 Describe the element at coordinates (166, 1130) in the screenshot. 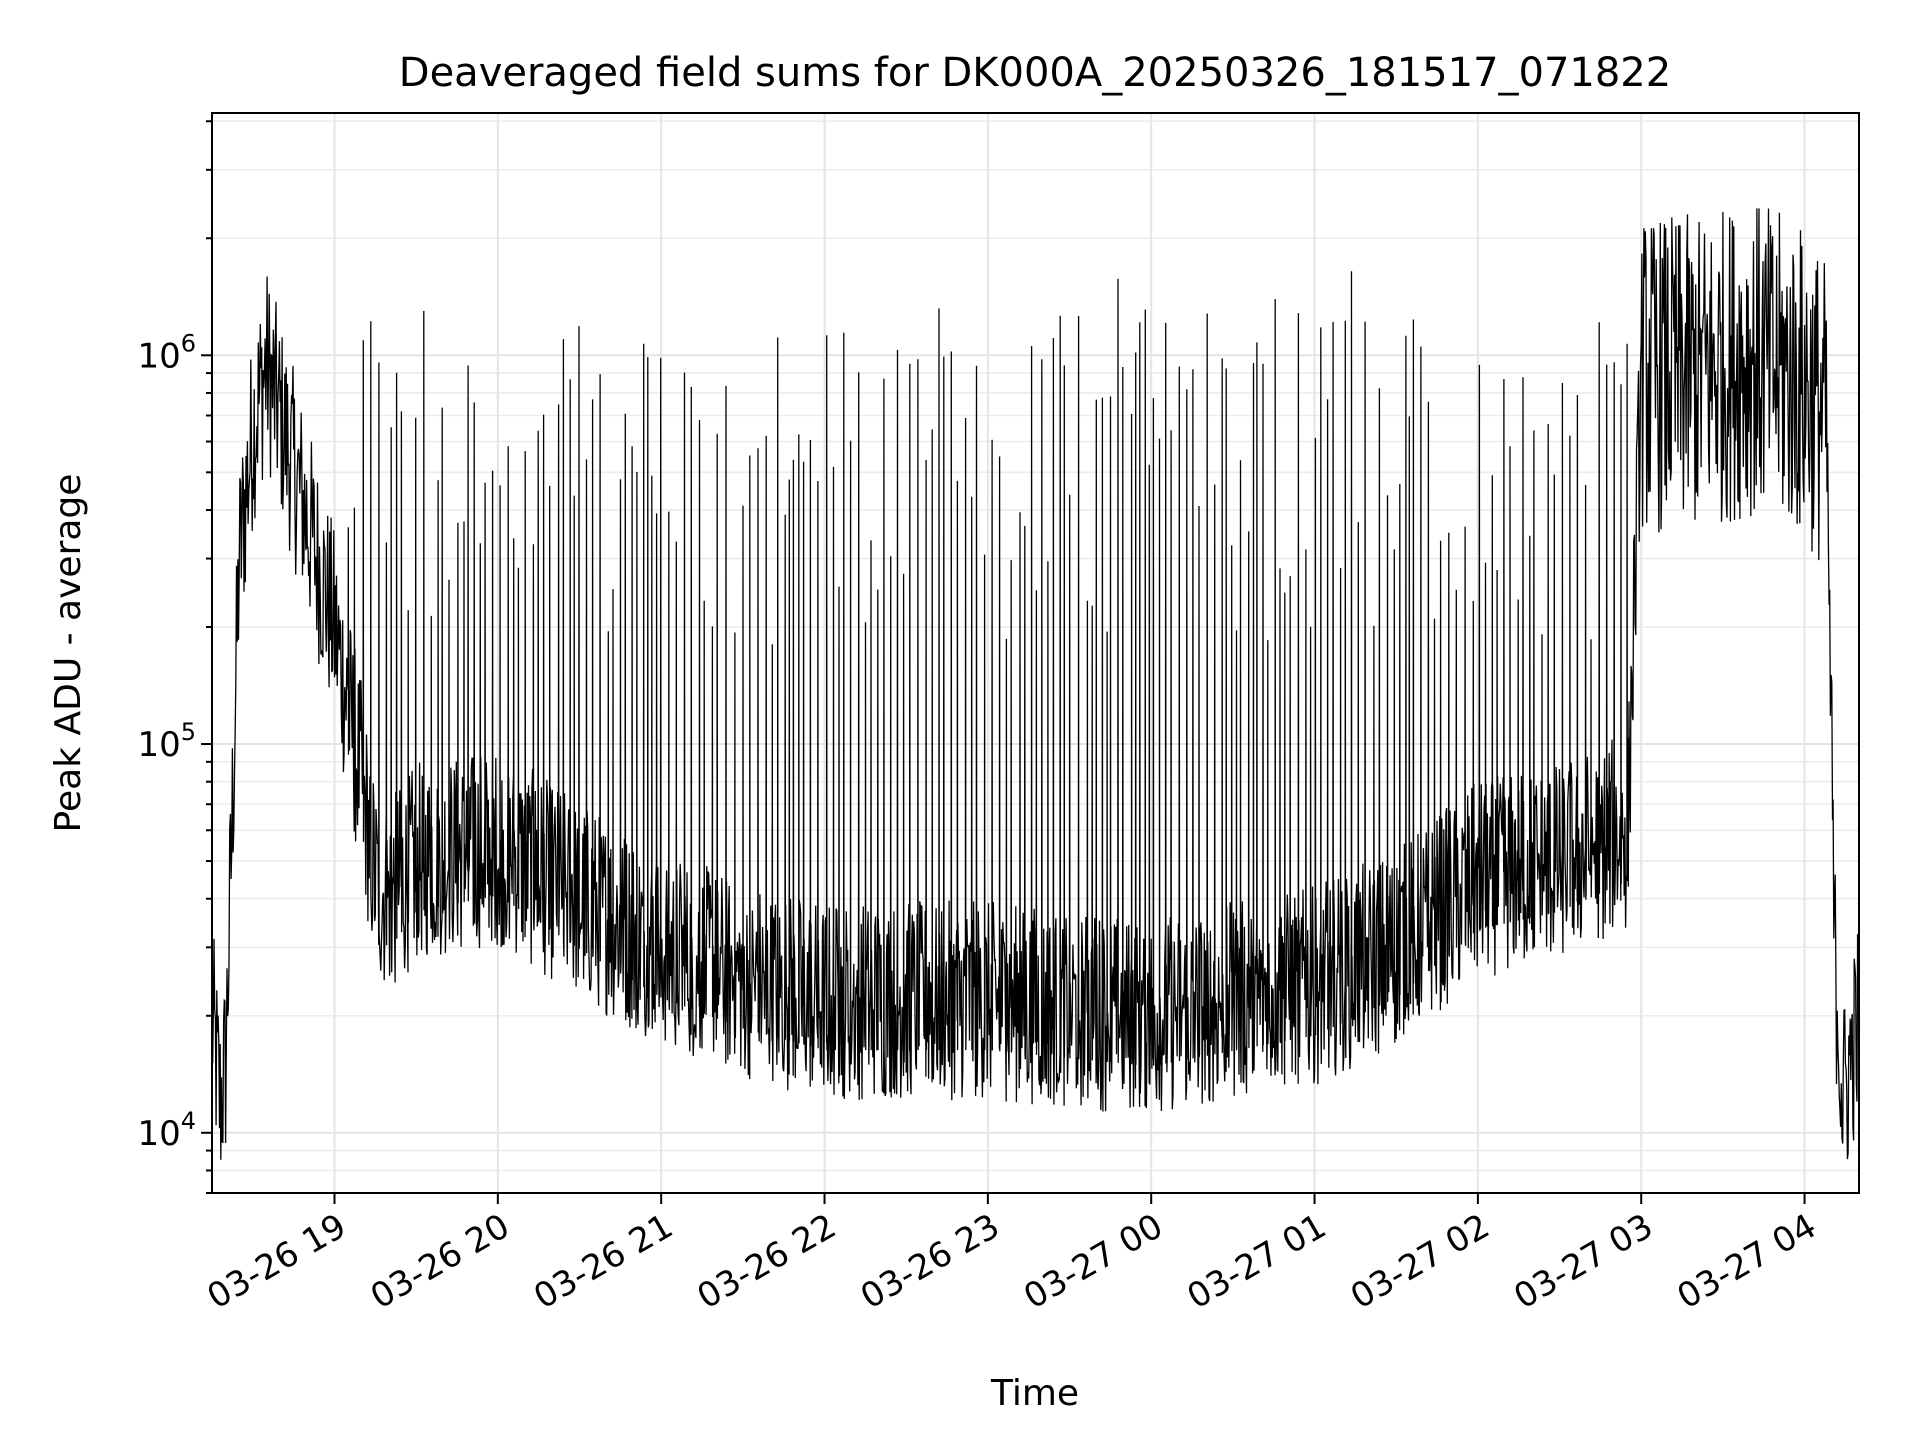

I see `y-tick-label: 10⁴` at that location.